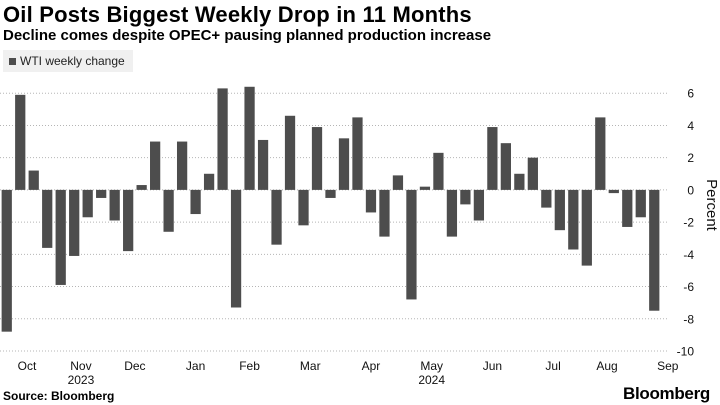 Image resolution: width=720 pixels, height=405 pixels. What do you see at coordinates (690, 158) in the screenshot?
I see `y-tick-label: 2` at bounding box center [690, 158].